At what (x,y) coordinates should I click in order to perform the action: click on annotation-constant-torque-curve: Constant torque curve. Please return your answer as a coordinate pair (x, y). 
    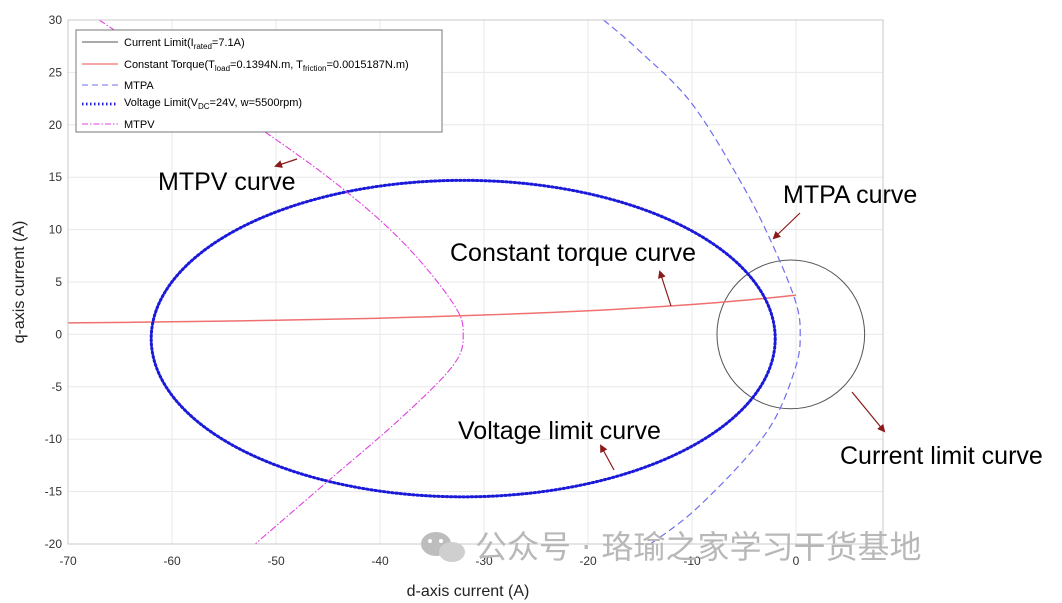
    Looking at the image, I should click on (573, 253).